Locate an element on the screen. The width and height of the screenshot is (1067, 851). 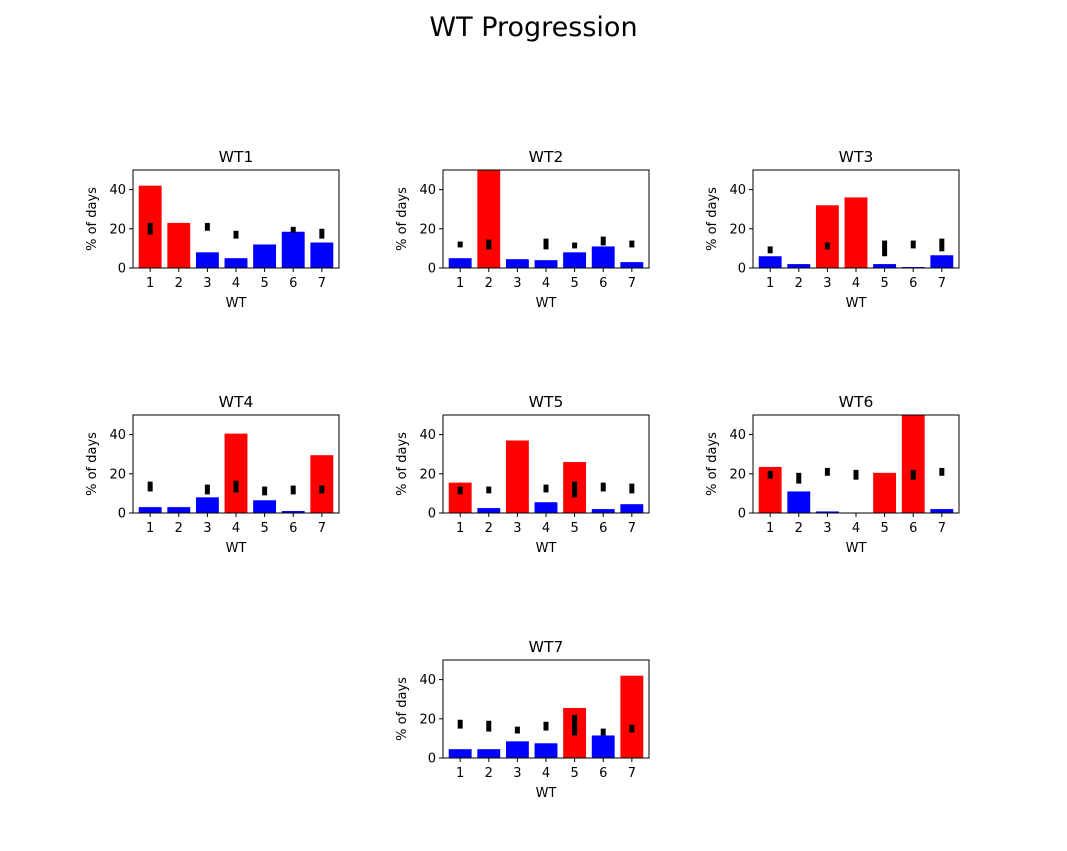
subplot-title: WT5 is located at coordinates (546, 402).